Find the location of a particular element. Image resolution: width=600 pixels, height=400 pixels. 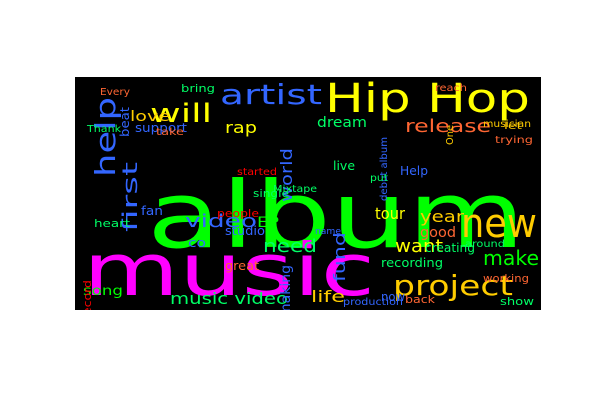

word-co: co is located at coordinates (197, 243).